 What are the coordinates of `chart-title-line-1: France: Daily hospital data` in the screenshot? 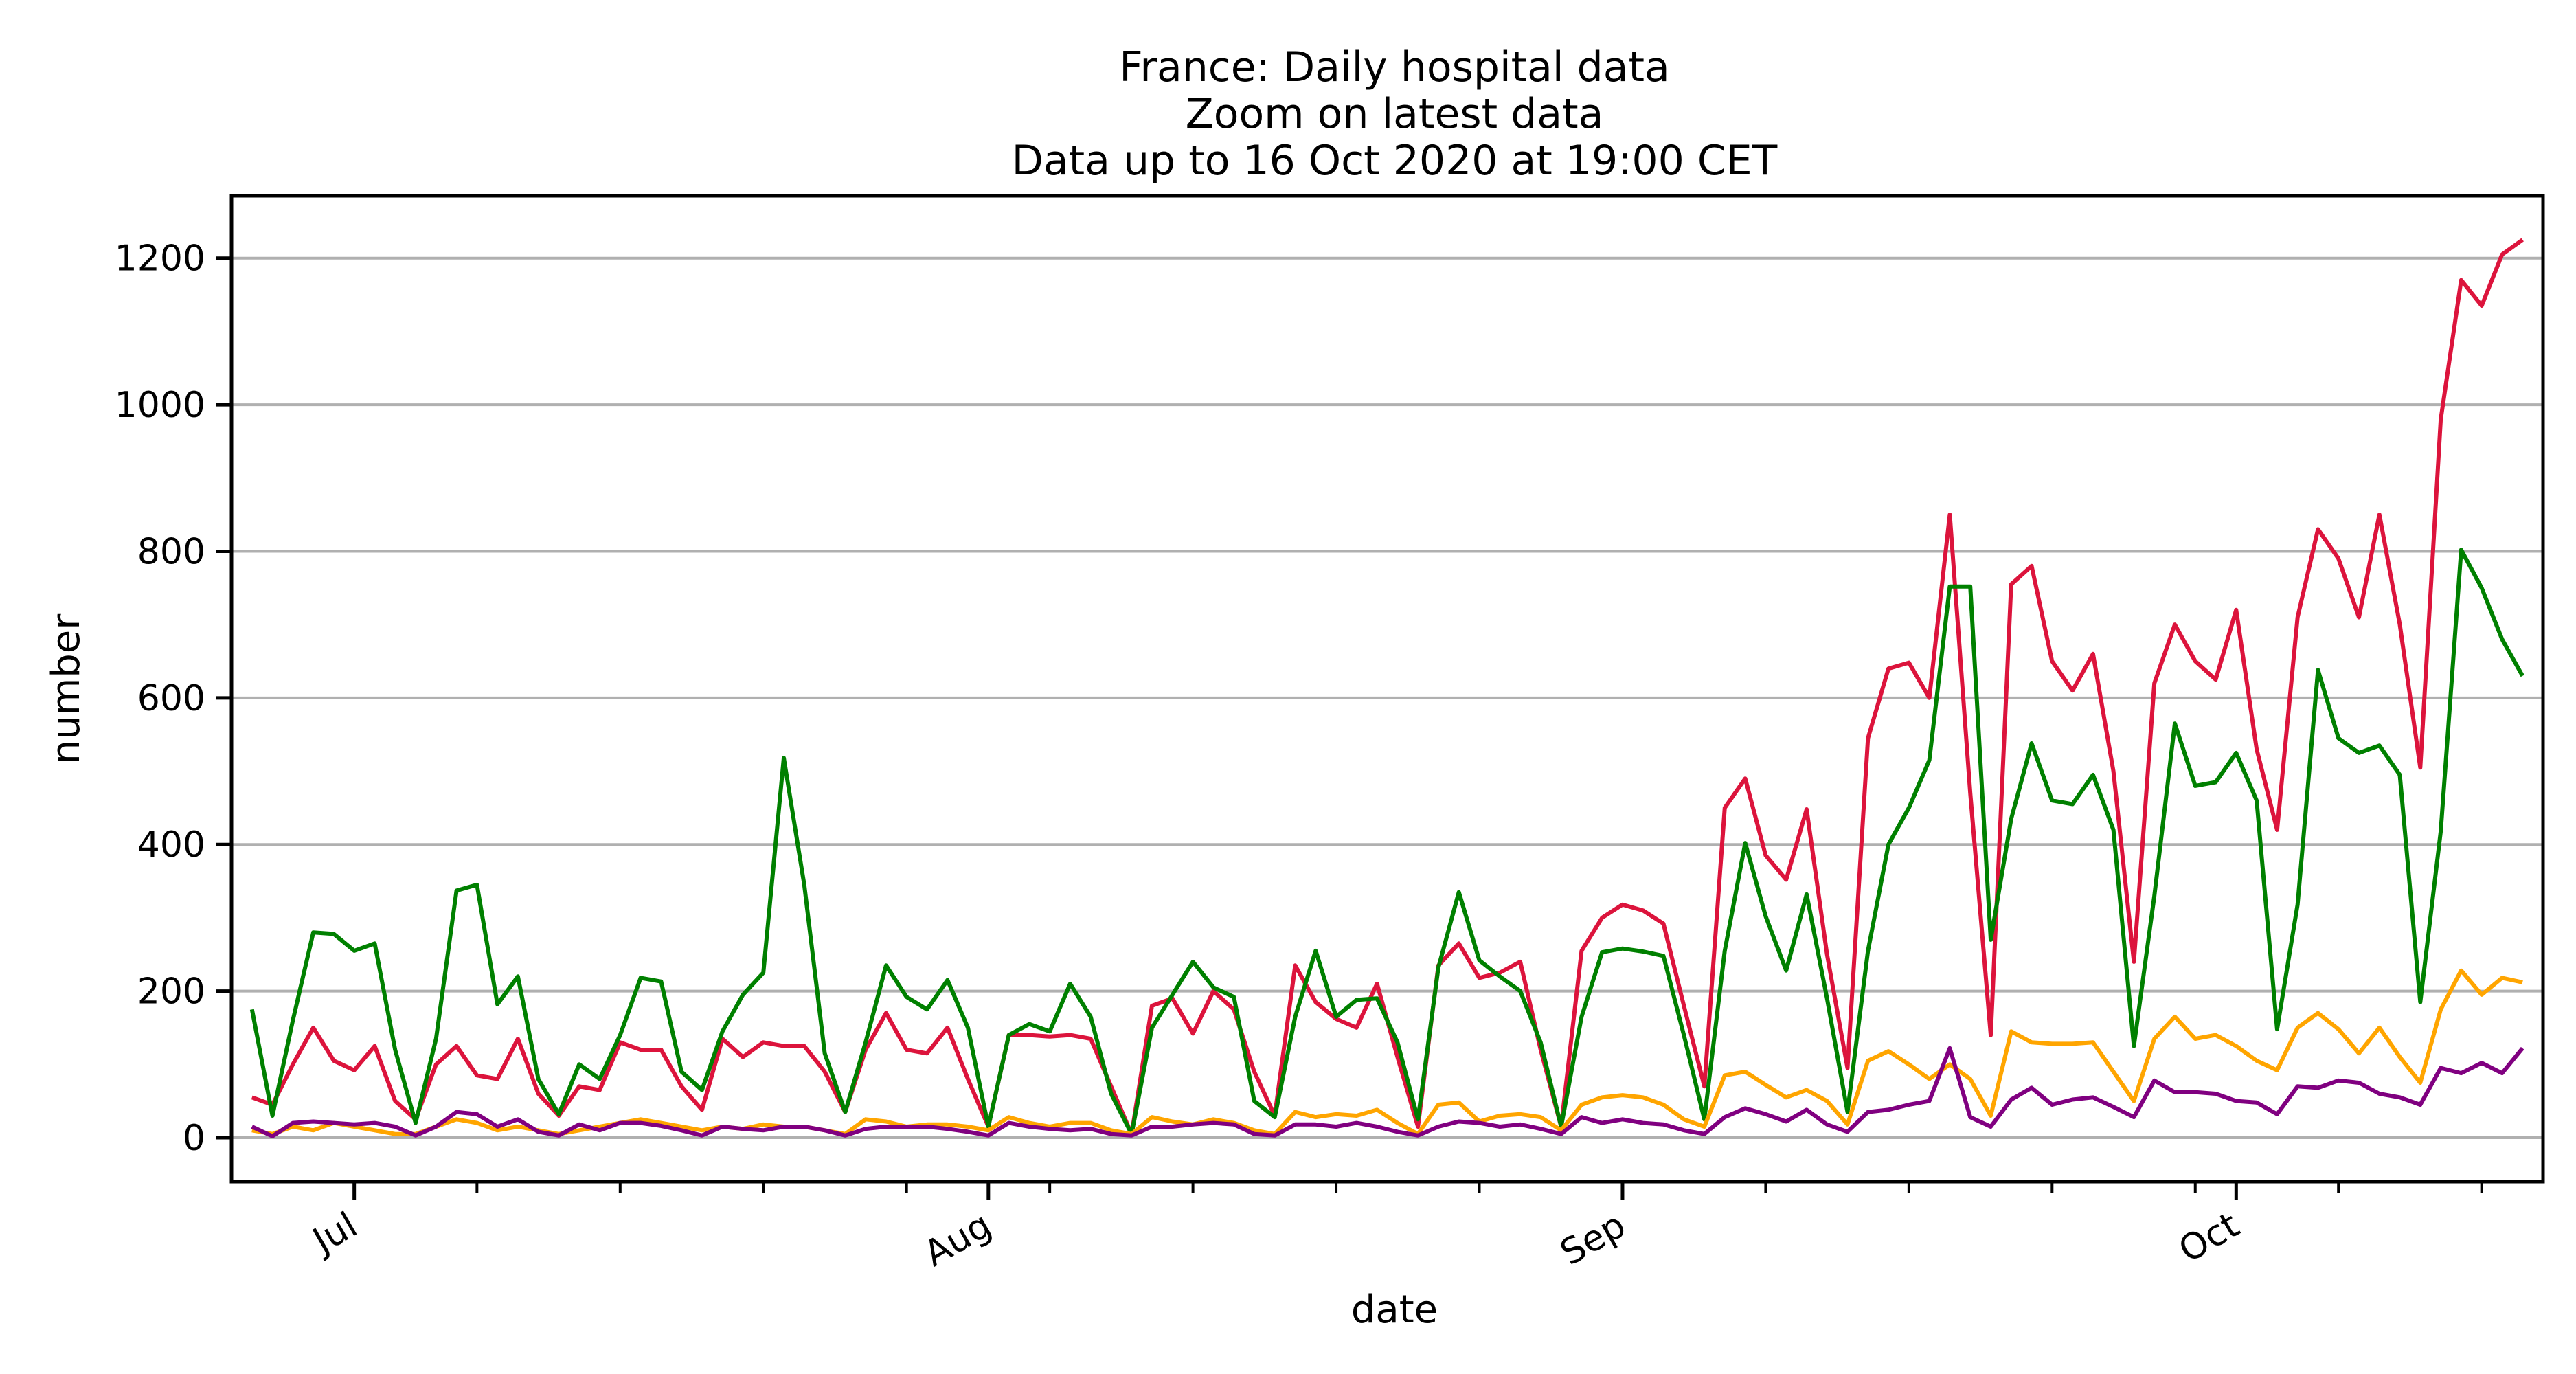 It's located at (1394, 67).